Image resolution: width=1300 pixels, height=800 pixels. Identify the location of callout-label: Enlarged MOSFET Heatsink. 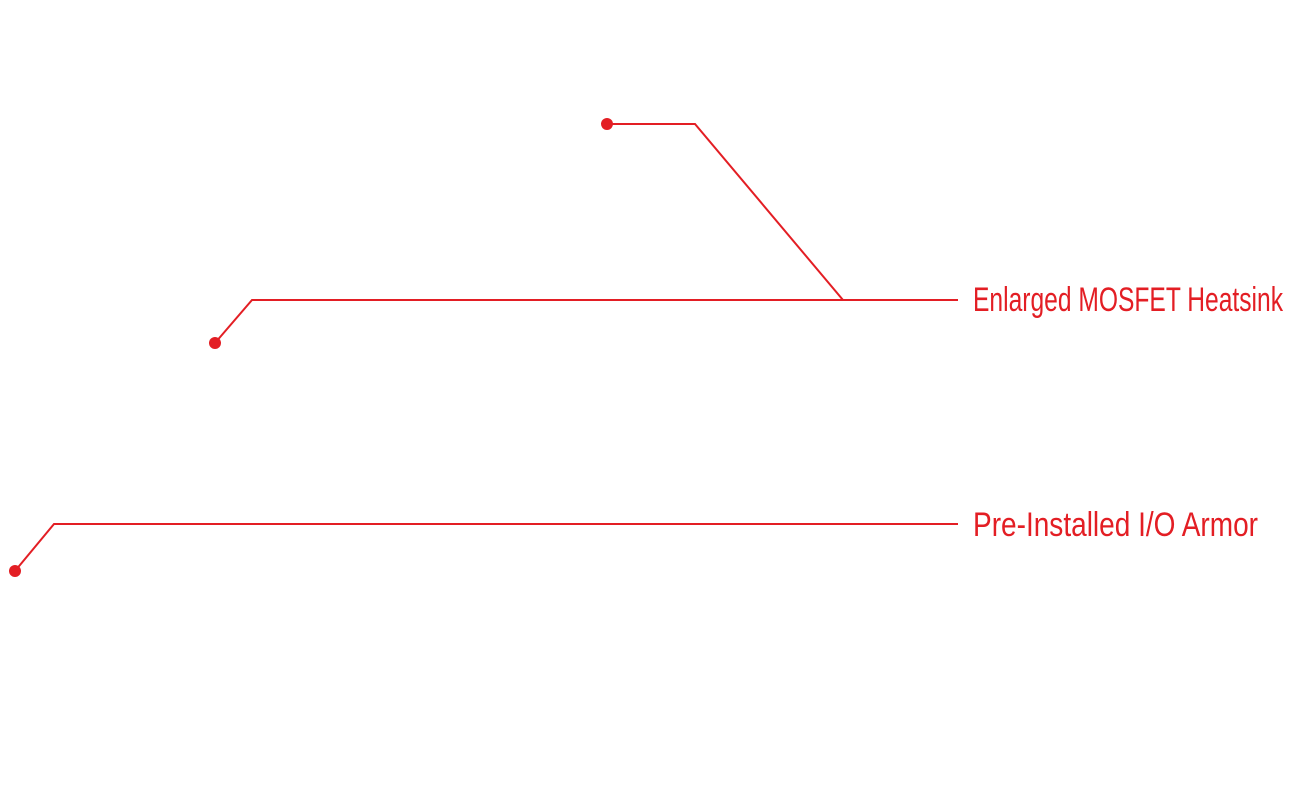
(1128, 300).